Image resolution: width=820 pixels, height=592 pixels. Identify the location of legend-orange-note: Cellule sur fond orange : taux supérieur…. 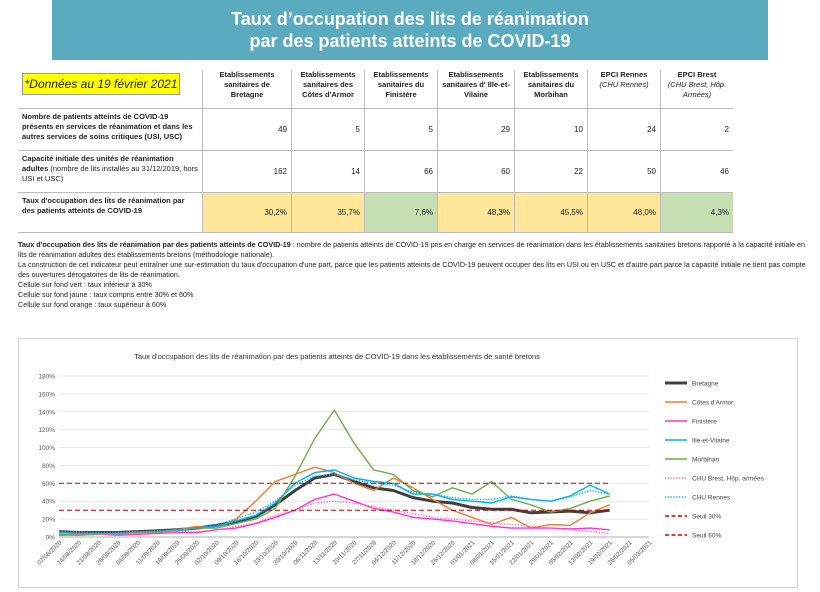
(92, 304).